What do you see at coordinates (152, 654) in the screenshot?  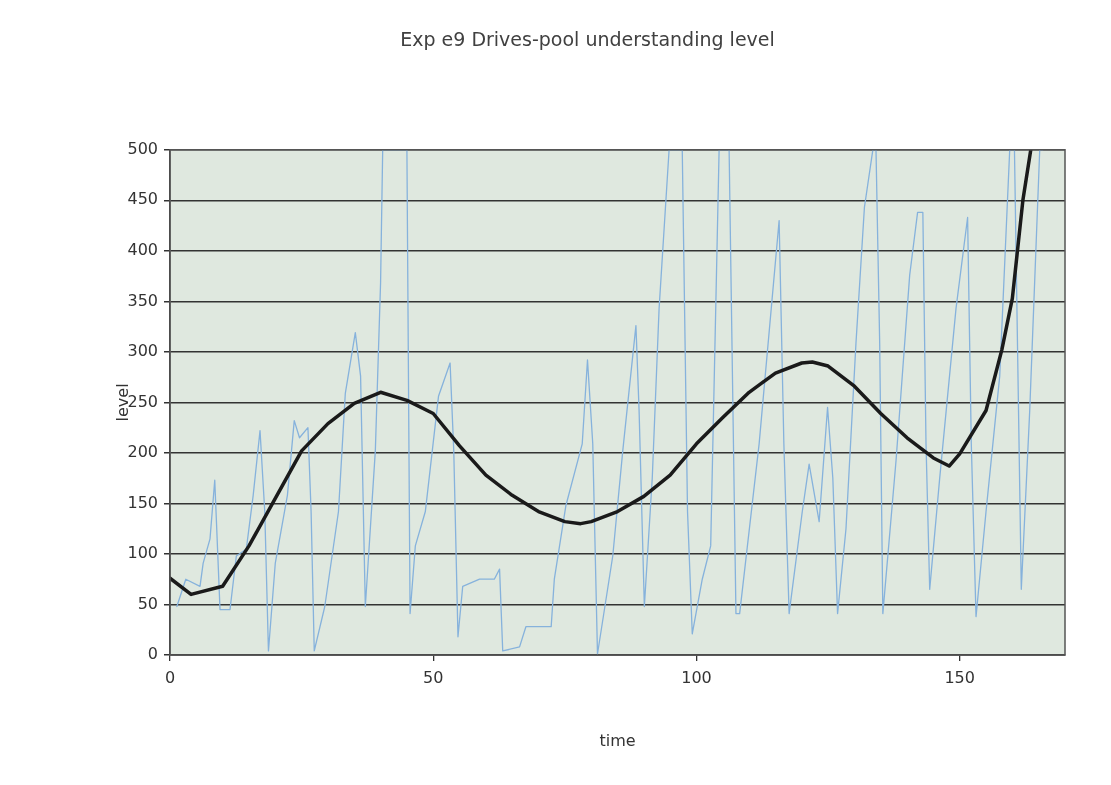 I see `y-tick-label: 0` at bounding box center [152, 654].